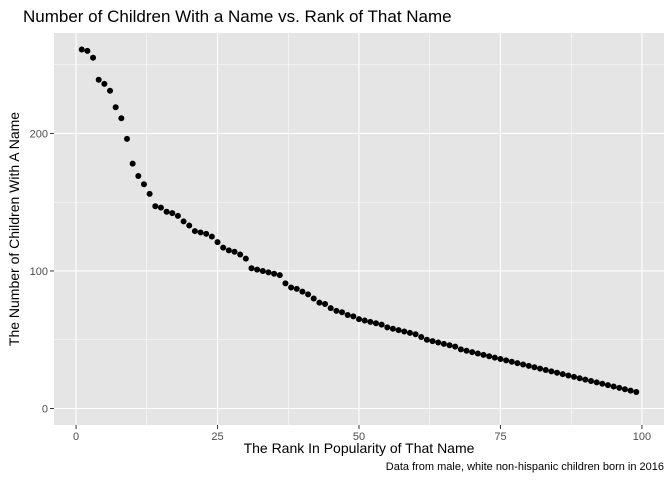 The height and width of the screenshot is (480, 672). I want to click on y-tick-label: 200, so click(39, 134).